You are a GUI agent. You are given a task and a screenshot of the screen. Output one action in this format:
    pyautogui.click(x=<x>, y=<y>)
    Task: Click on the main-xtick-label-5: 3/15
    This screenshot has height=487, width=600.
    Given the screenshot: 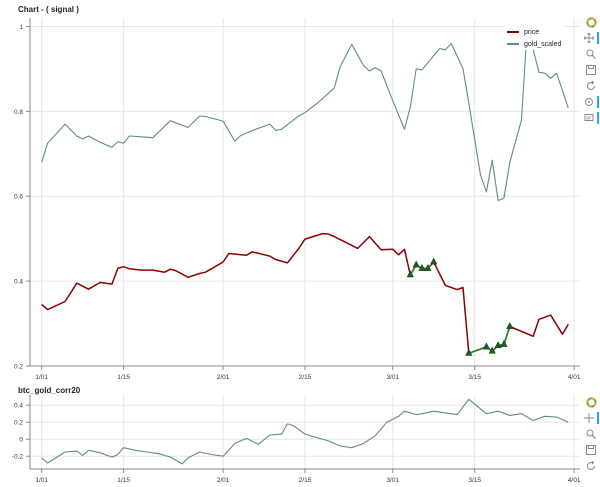 What is the action you would take?
    pyautogui.click(x=474, y=377)
    